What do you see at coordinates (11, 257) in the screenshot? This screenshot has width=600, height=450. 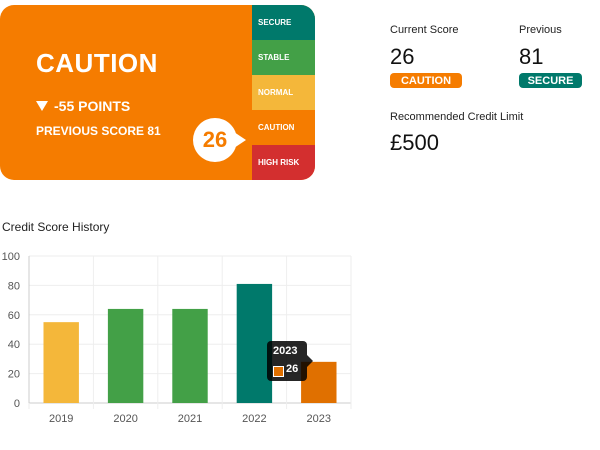 I see `y-tick-label: 100` at bounding box center [11, 257].